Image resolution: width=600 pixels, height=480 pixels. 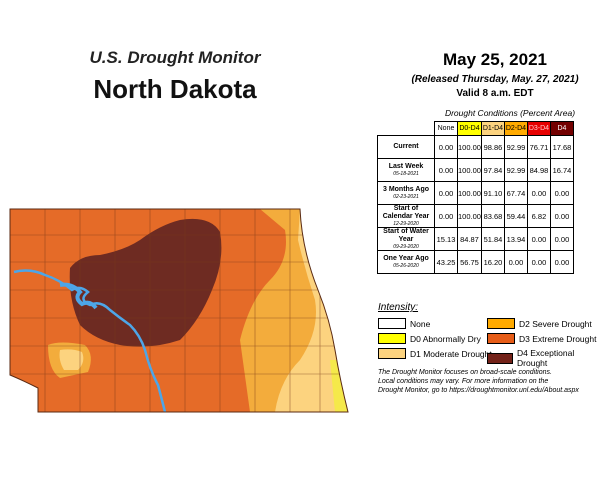 I want to click on table-cell: 59.44, so click(x=515, y=216).